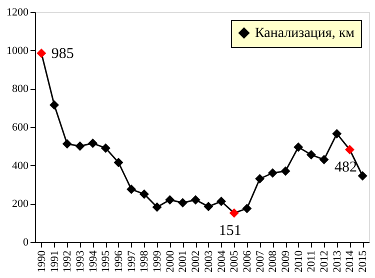 This screenshot has height=278, width=375. I want to click on y-tick-label: 200, so click(20, 204).